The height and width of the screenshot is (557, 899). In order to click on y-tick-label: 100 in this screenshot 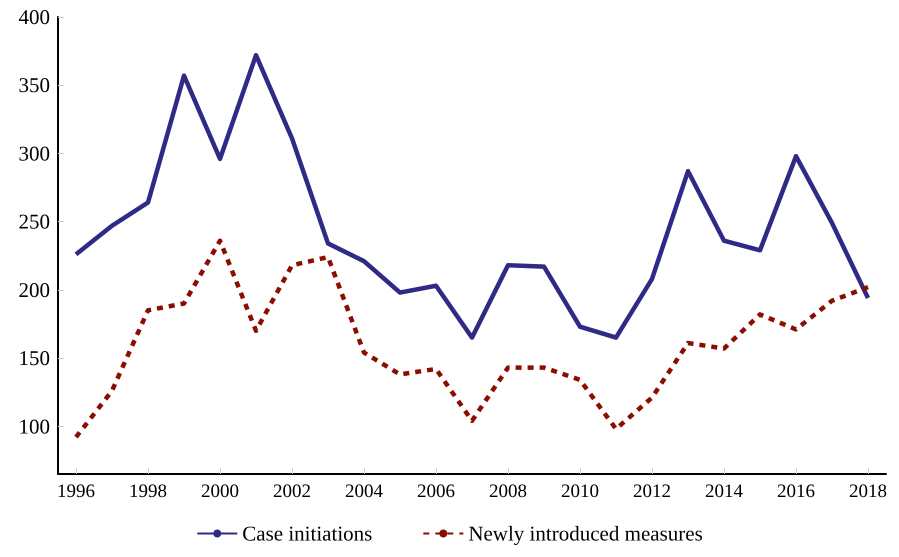, I will do `click(34, 426)`.